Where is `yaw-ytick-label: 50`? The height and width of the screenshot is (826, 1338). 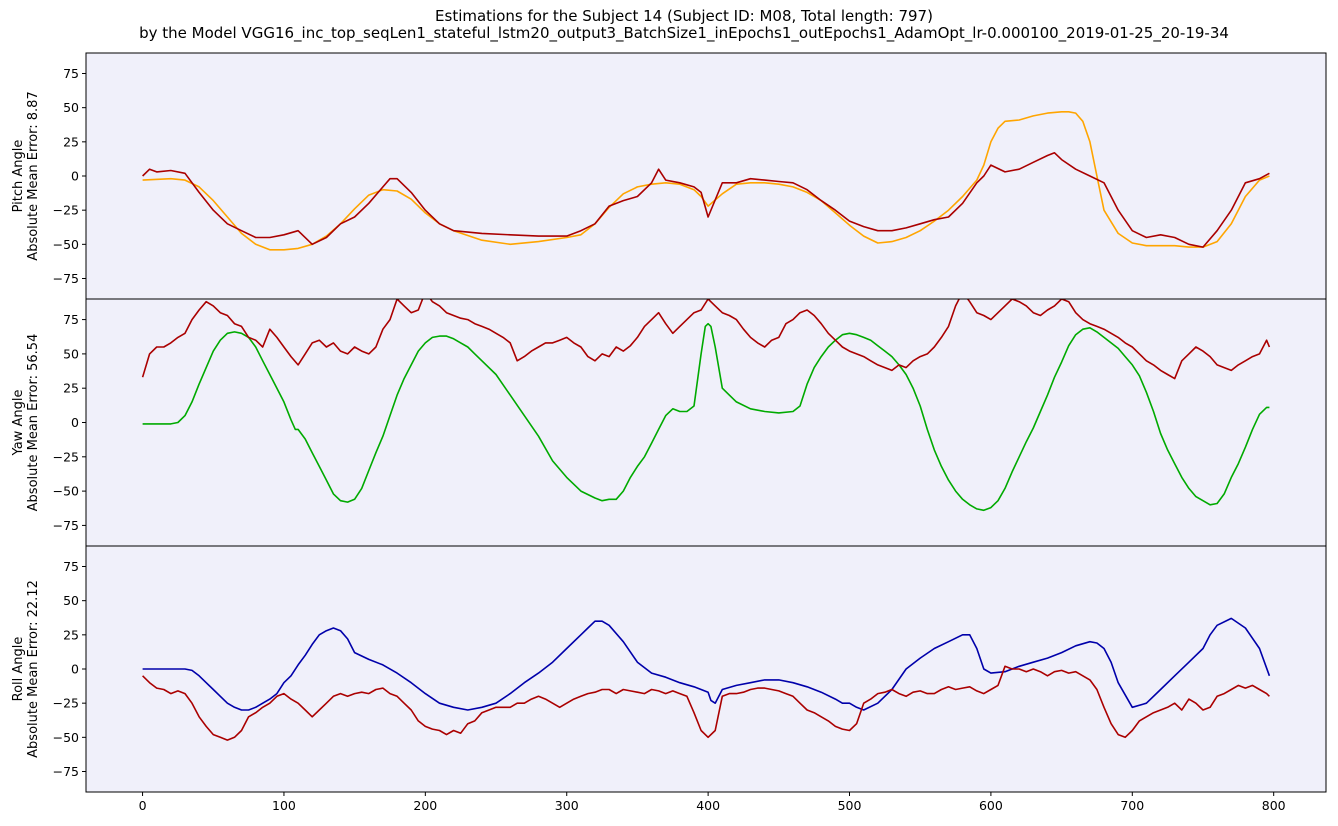 yaw-ytick-label: 50 is located at coordinates (71, 353).